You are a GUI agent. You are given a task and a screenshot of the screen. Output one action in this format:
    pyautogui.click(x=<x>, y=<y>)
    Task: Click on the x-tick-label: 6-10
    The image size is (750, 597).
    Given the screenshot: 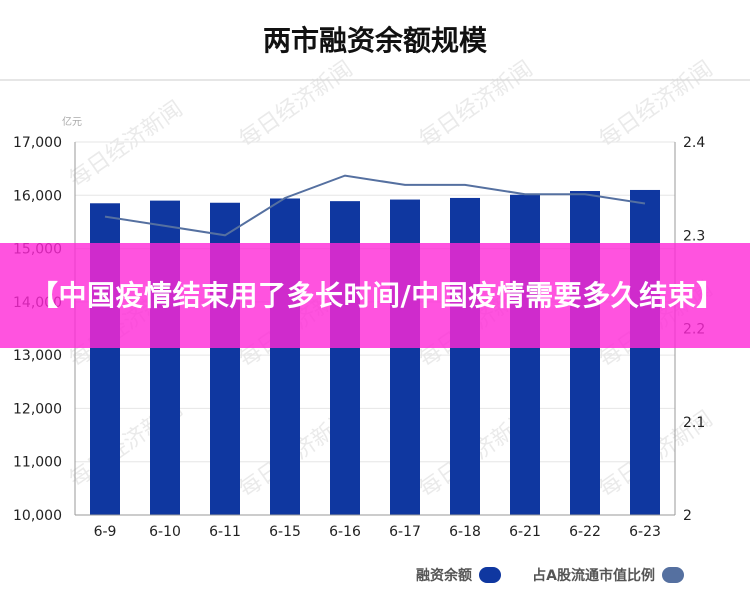 What is the action you would take?
    pyautogui.click(x=165, y=532)
    